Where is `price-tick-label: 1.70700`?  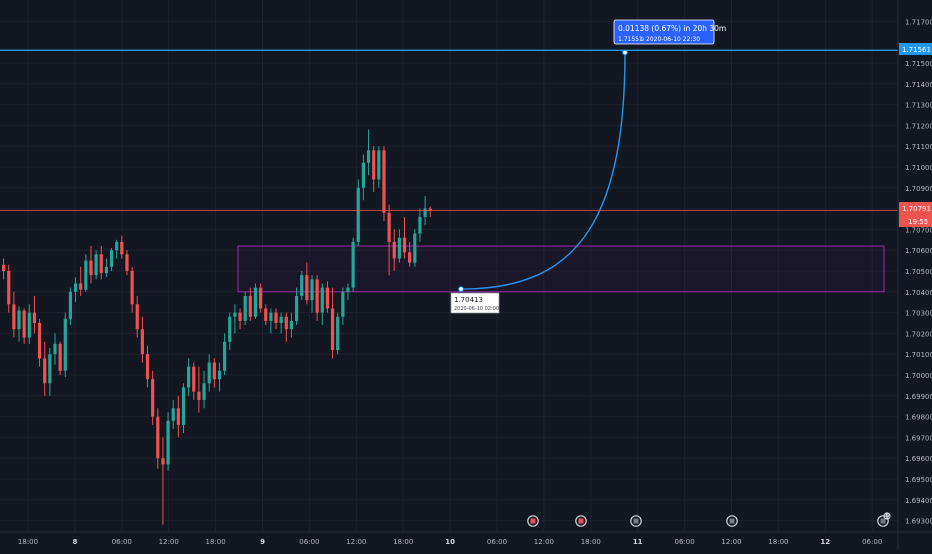
price-tick-label: 1.70700 is located at coordinates (918, 230).